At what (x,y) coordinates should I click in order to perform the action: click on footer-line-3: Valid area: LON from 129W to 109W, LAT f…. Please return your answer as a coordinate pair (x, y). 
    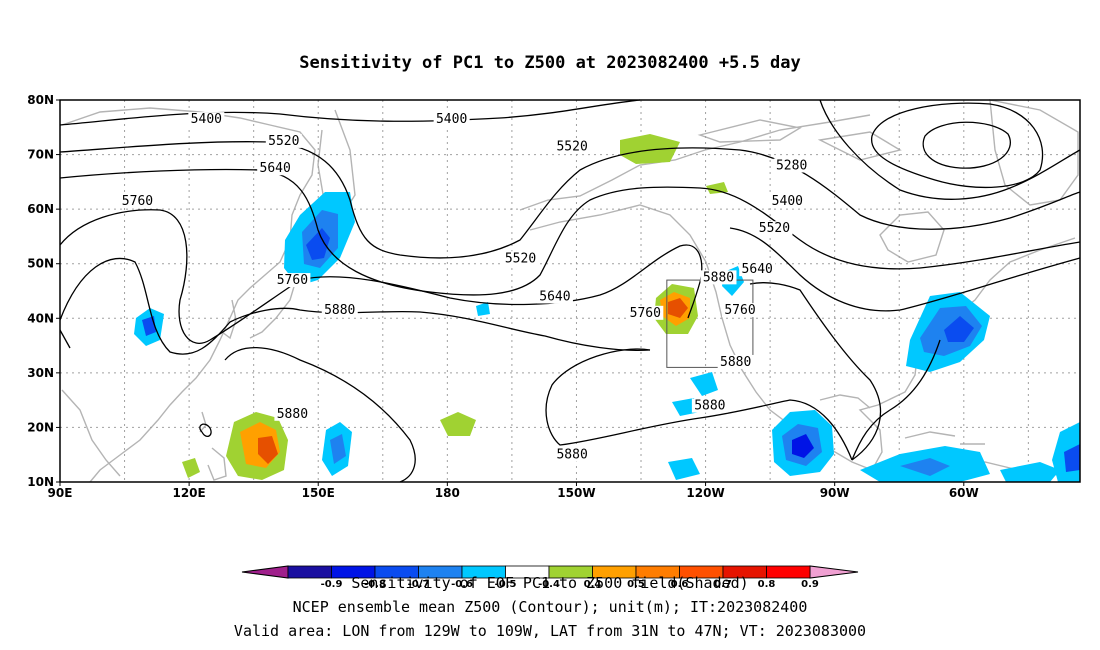
    Looking at the image, I should click on (550, 631).